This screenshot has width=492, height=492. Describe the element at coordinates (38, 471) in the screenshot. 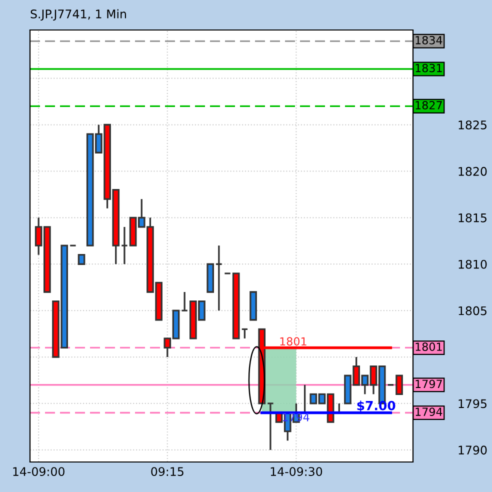

I see `x-tick-label: 14-09:00` at that location.